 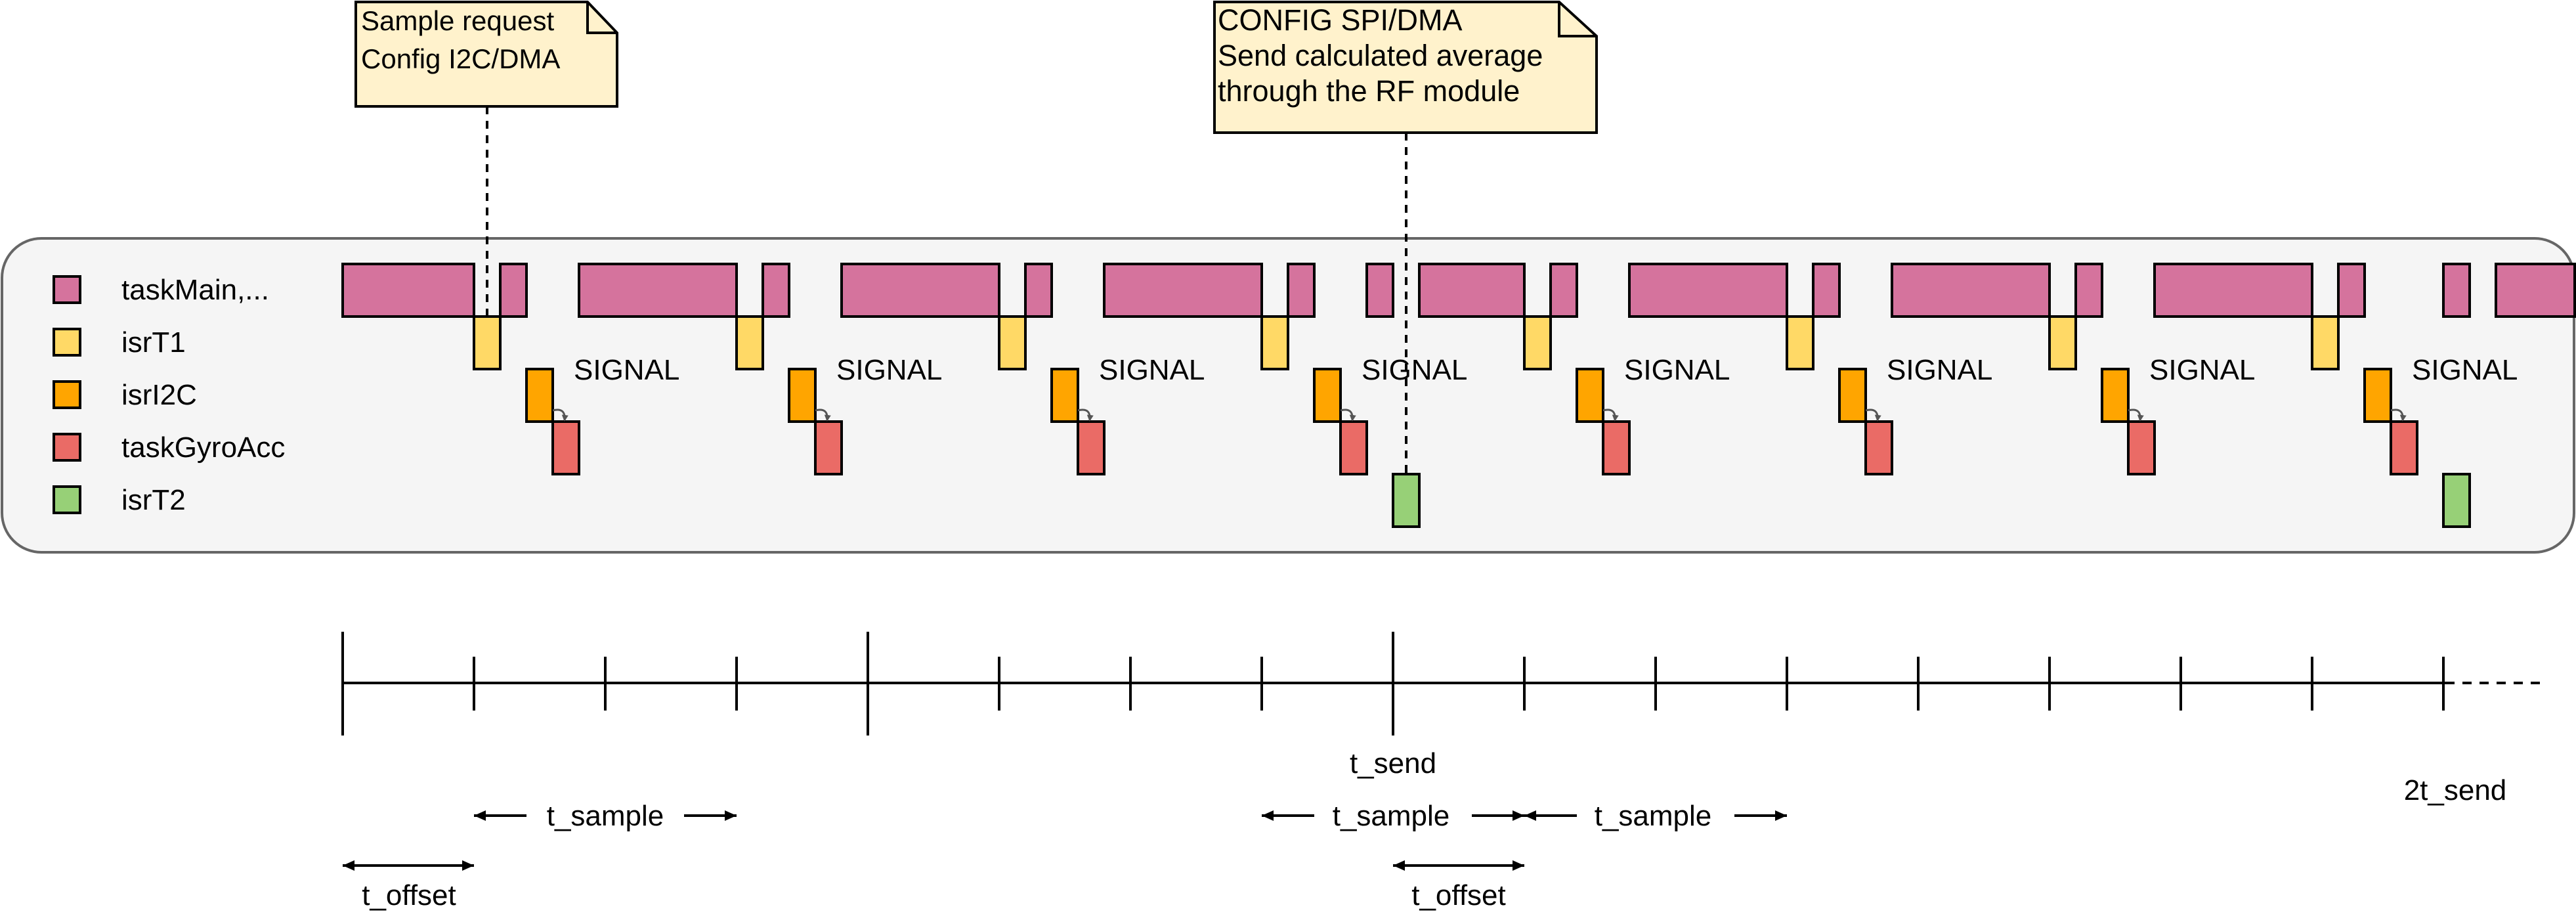 What do you see at coordinates (480, 815) in the screenshot?
I see `t-sample-arrow-1-left-arrowhead` at bounding box center [480, 815].